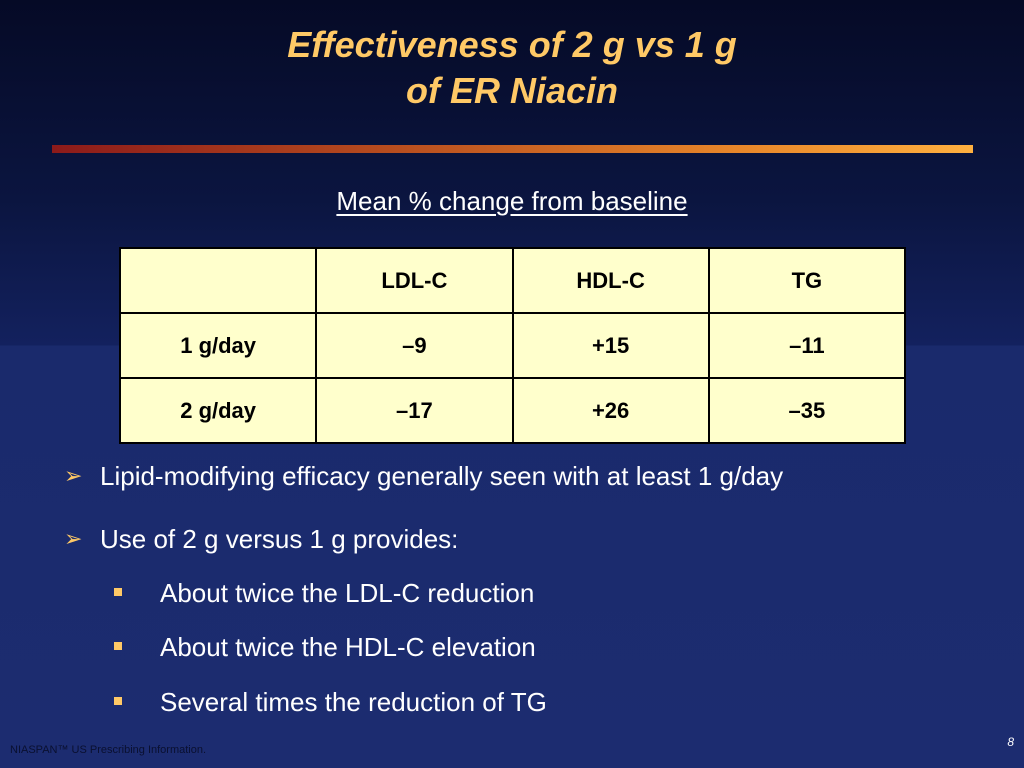  I want to click on header-cell-ldl: LDL-C, so click(414, 280).